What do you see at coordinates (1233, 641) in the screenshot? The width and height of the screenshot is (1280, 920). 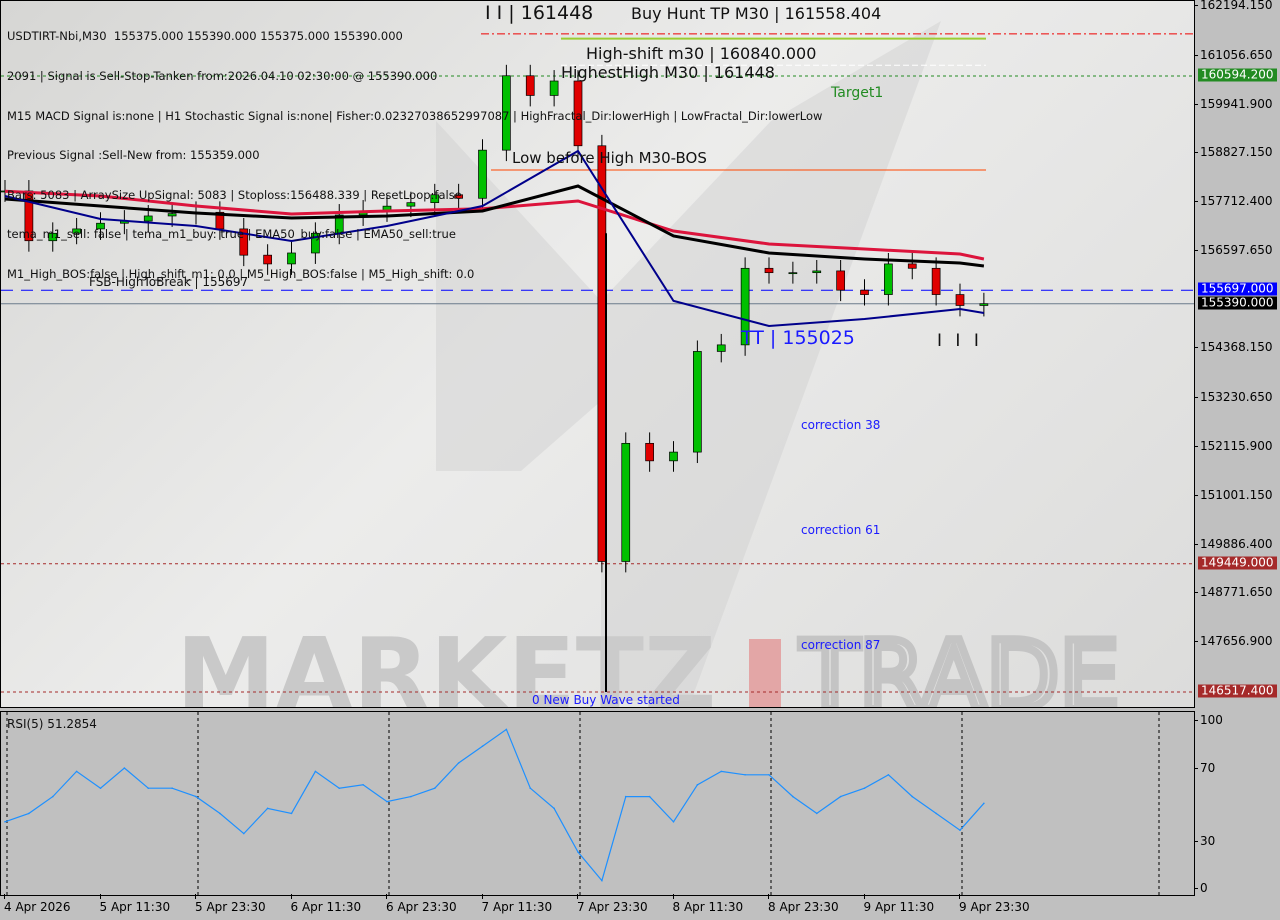 I see `price-tick-label: 147656.900` at bounding box center [1233, 641].